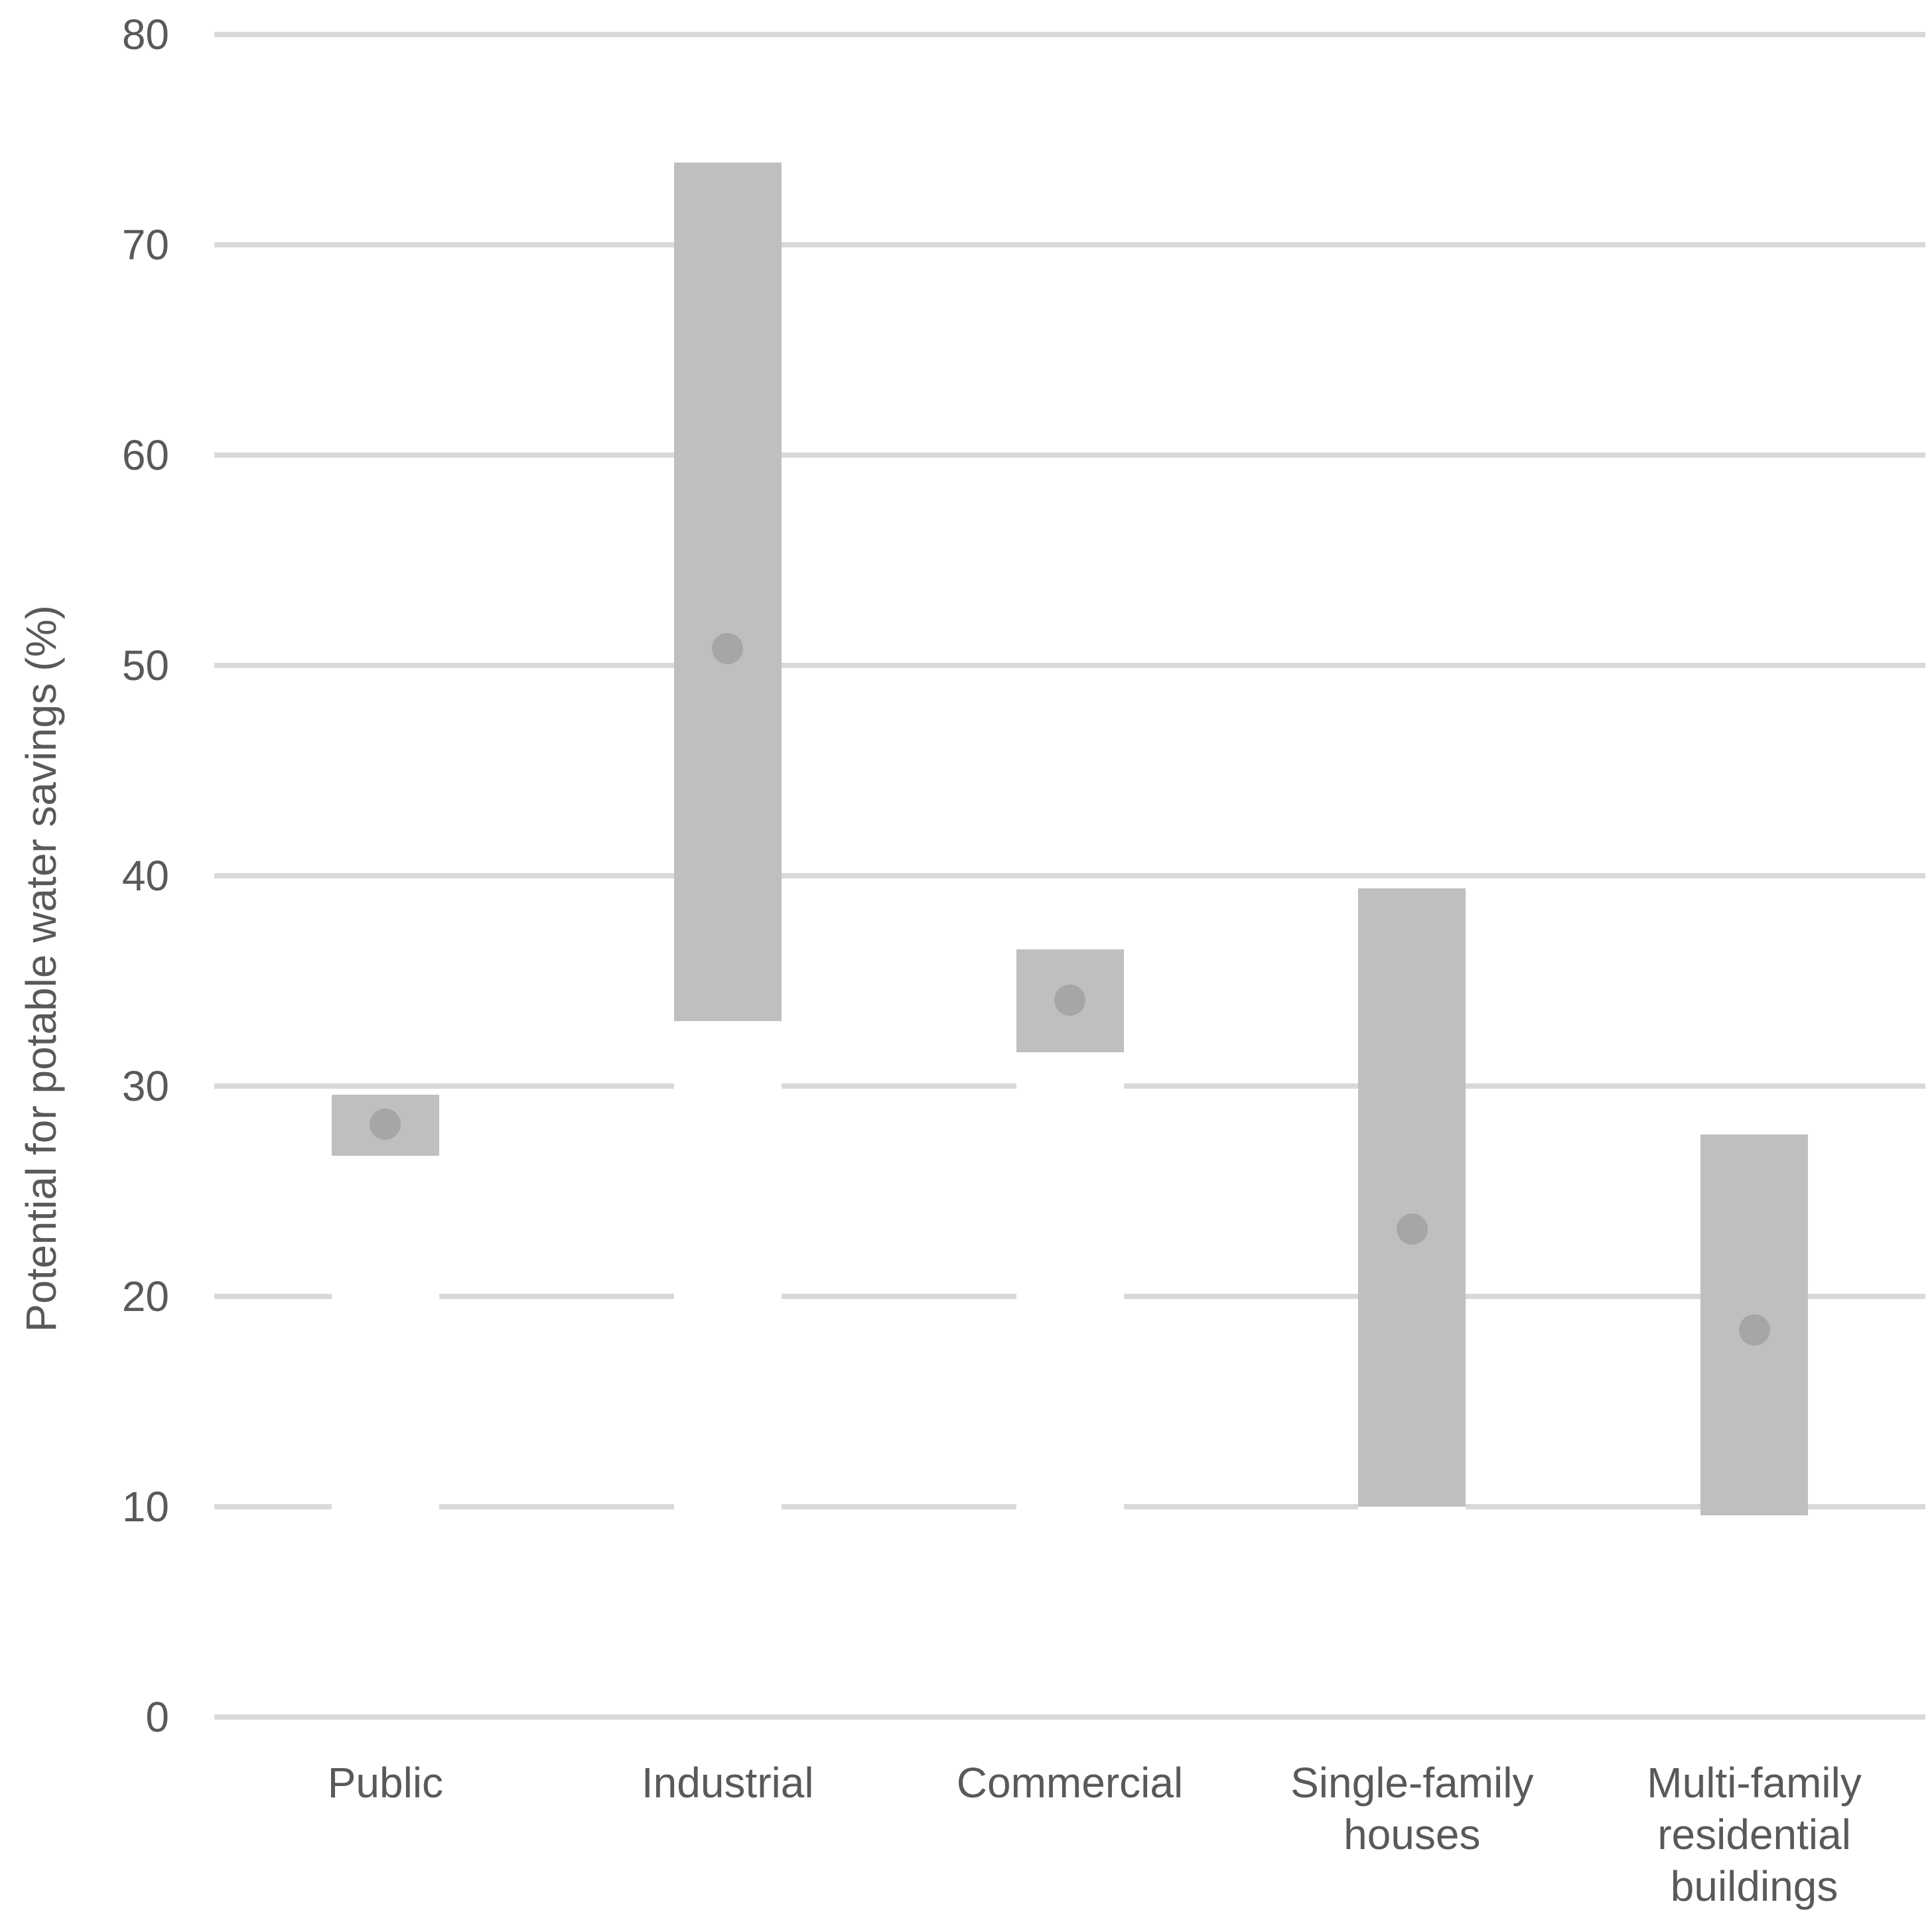  What do you see at coordinates (145, 876) in the screenshot?
I see `y-tick-label-40: 40` at bounding box center [145, 876].